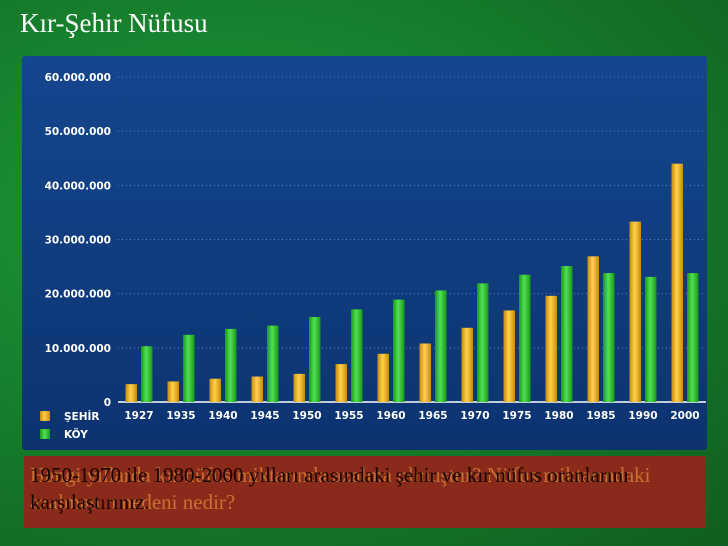  What do you see at coordinates (78, 78) in the screenshot?
I see `y-tick-label: 60.000.000` at bounding box center [78, 78].